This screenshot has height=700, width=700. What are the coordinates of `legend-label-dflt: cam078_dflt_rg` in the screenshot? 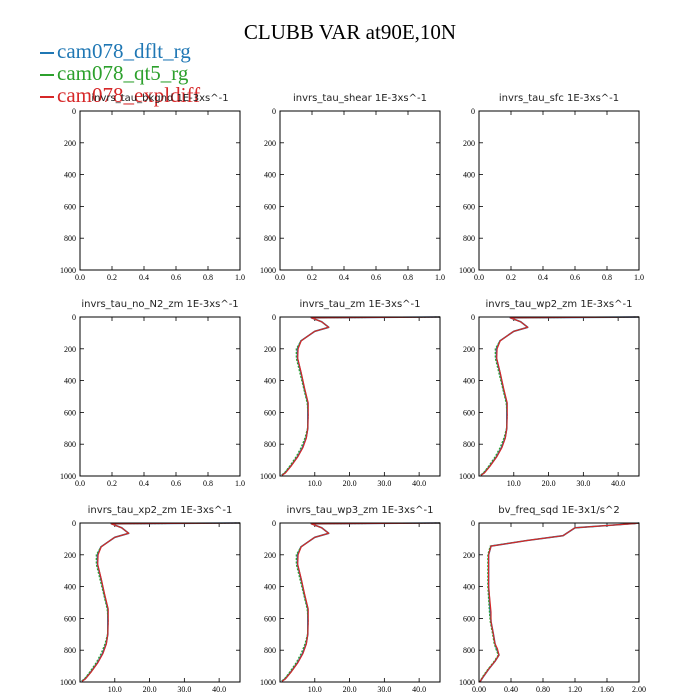 It's located at (124, 51).